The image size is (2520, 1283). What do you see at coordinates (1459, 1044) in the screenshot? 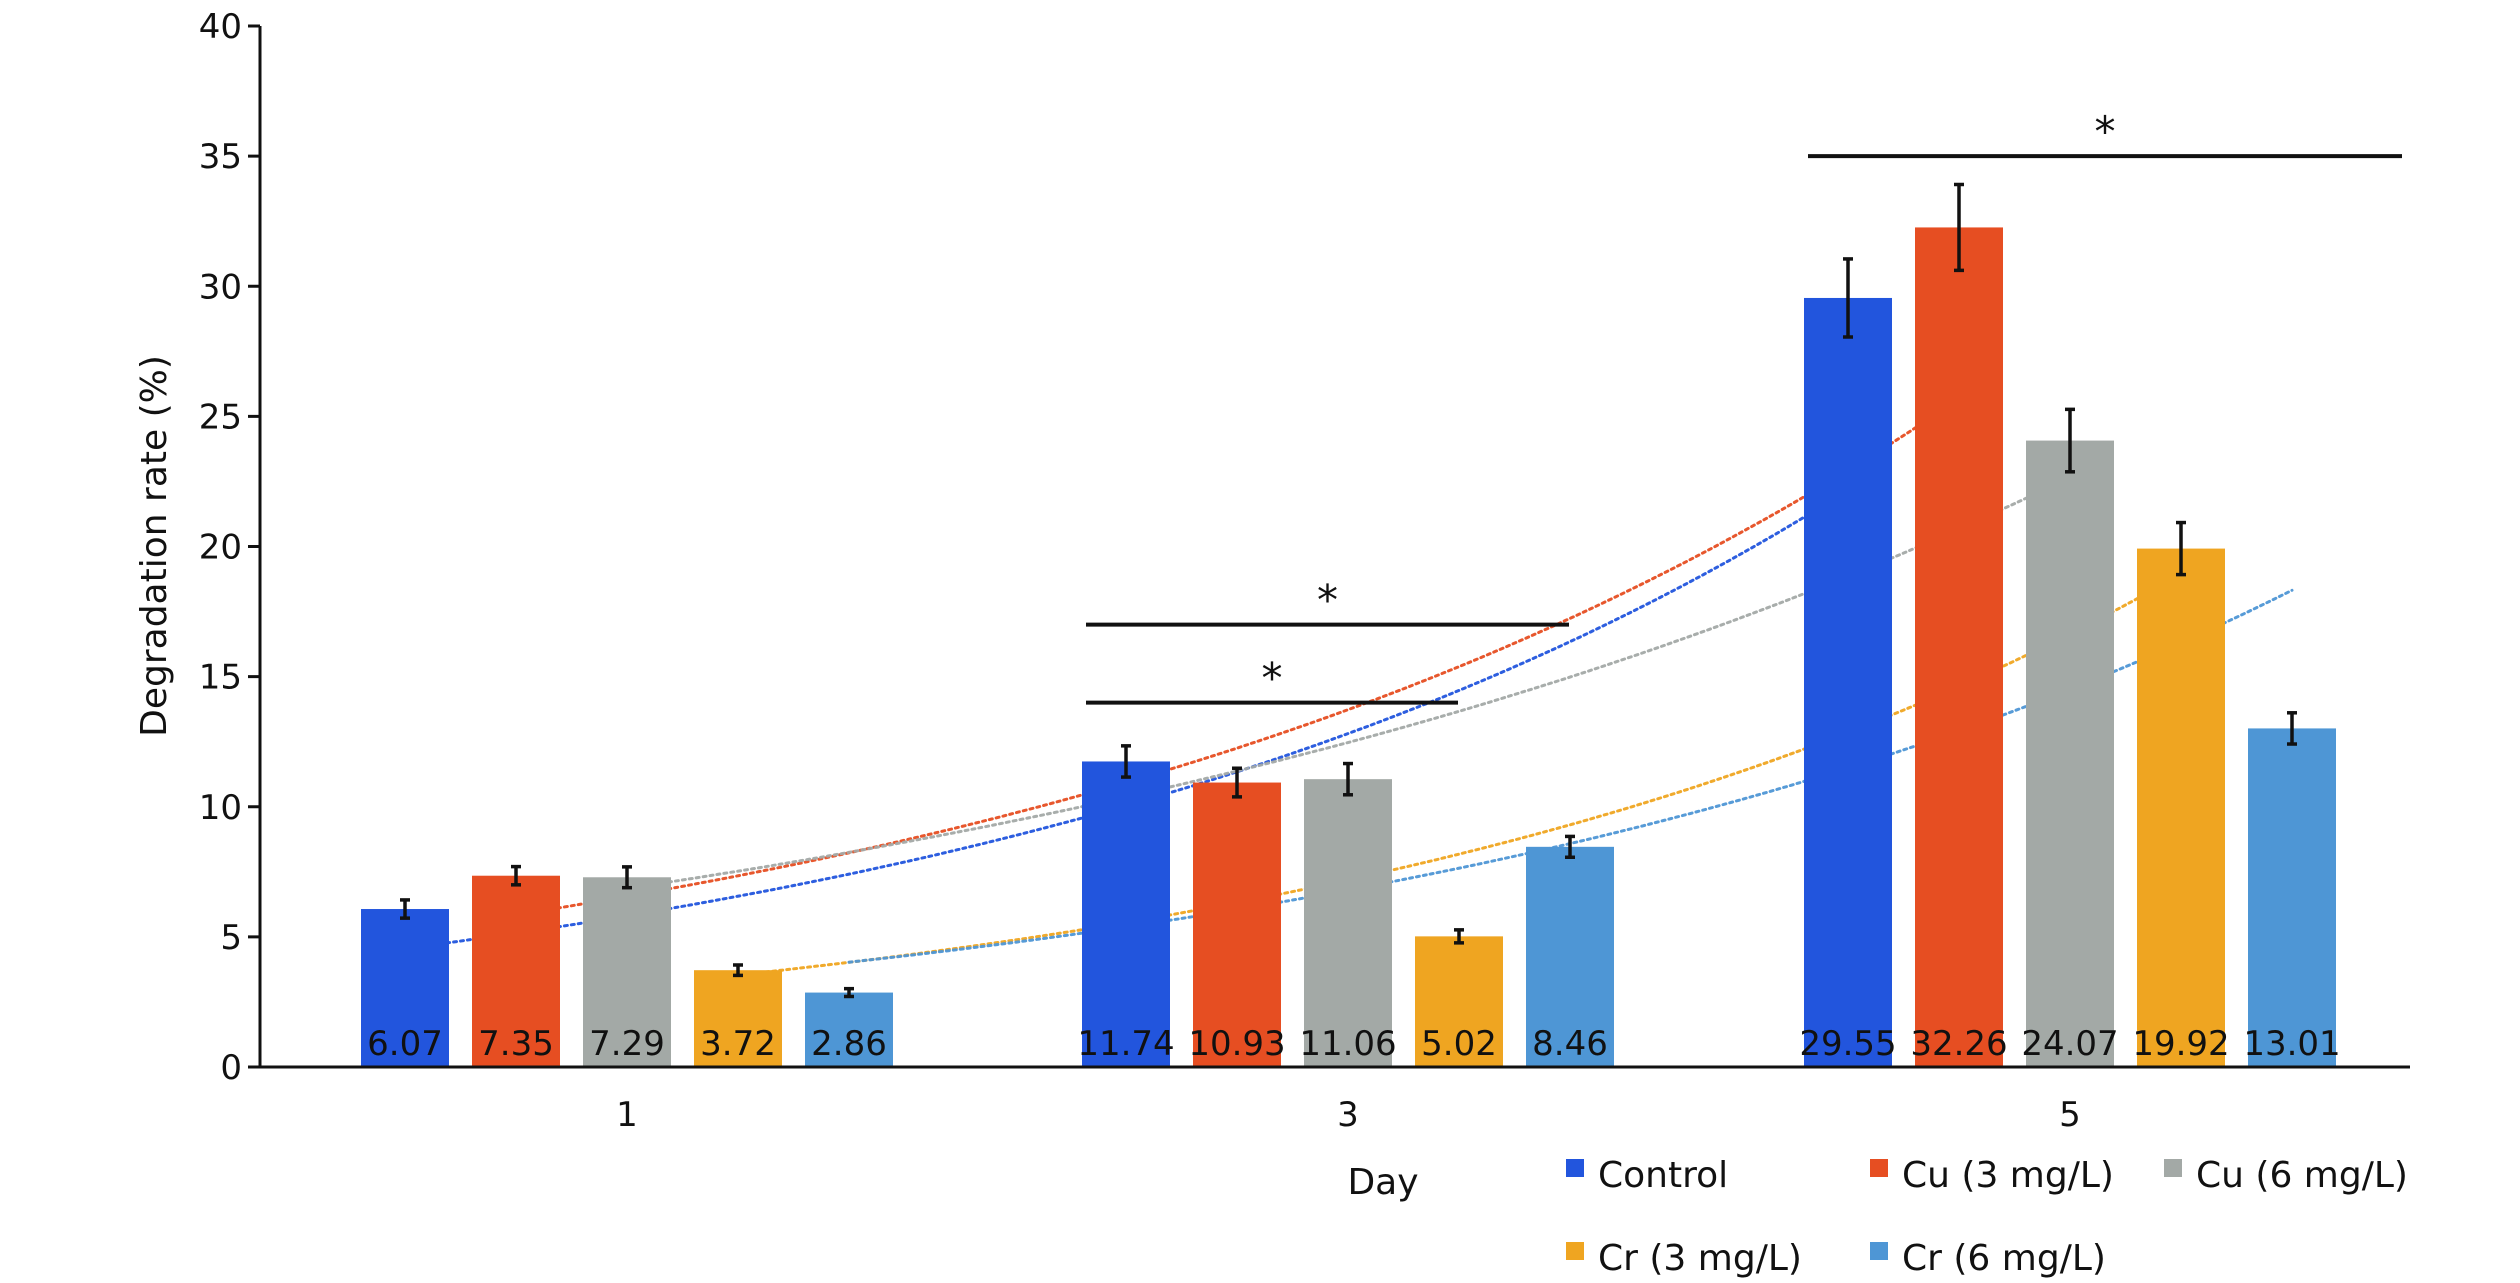
I see `data-label-series-3-cat-1: 5.02` at bounding box center [1459, 1044].